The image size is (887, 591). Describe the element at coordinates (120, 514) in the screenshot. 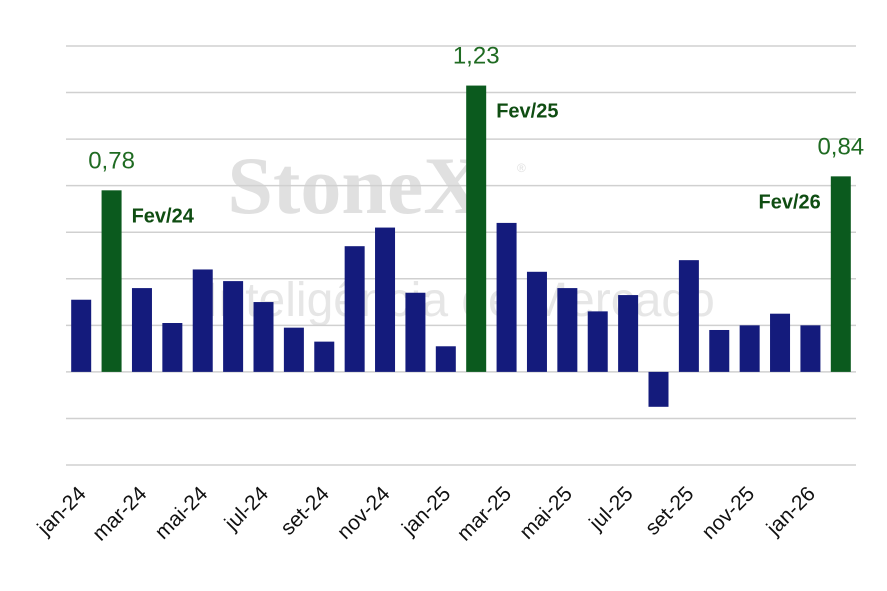

I see `x-tick-label: mar-24` at that location.